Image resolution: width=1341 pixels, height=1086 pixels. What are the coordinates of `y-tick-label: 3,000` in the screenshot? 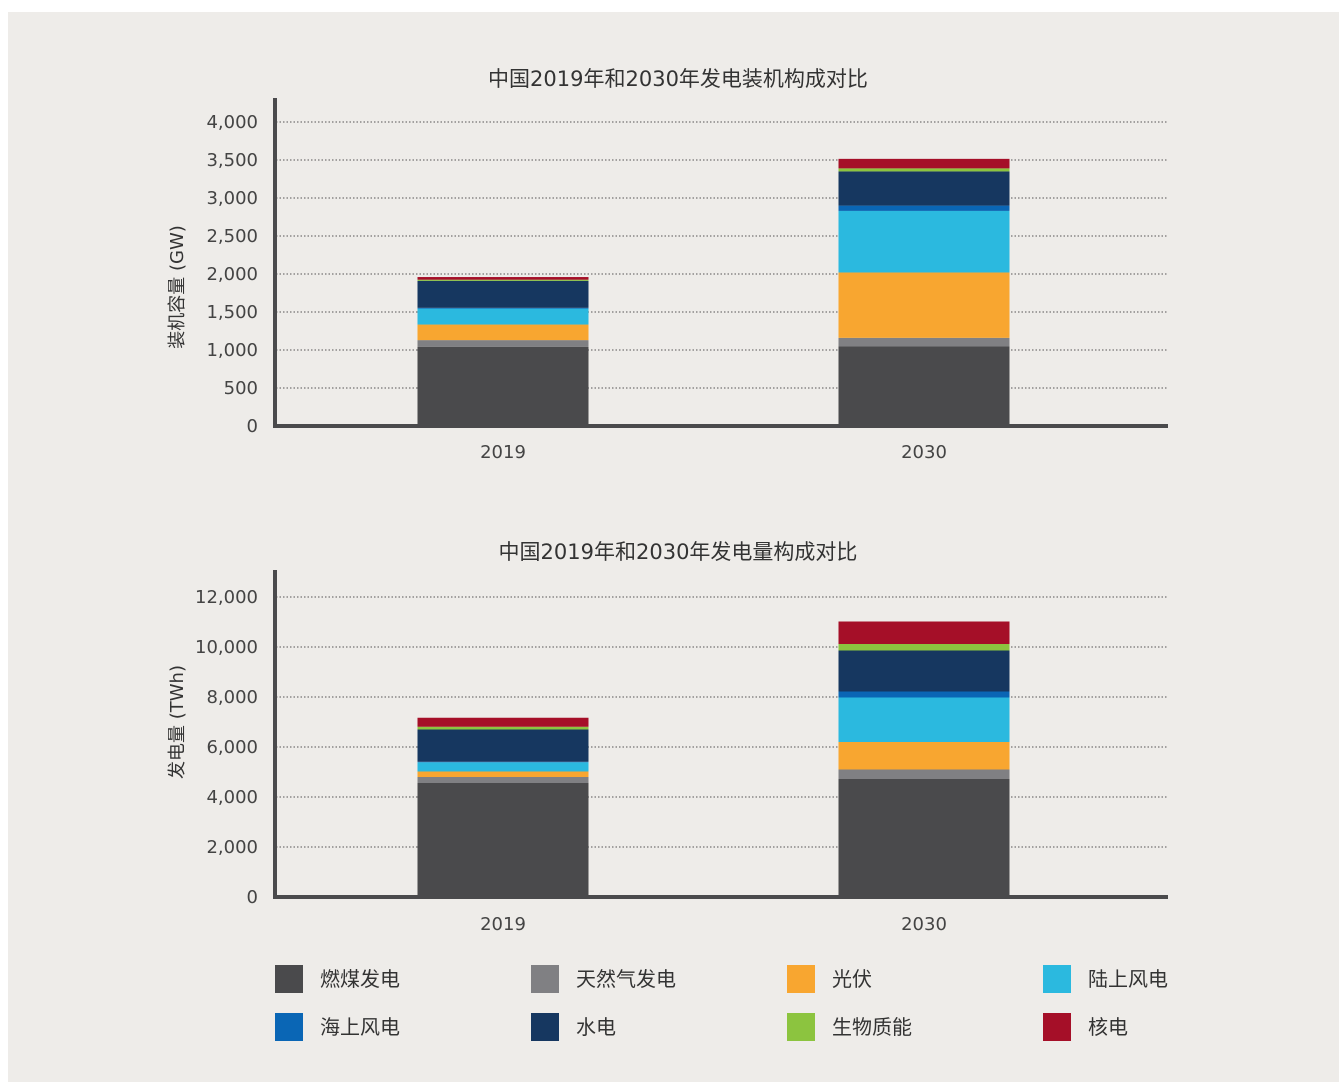 It's located at (232, 198).